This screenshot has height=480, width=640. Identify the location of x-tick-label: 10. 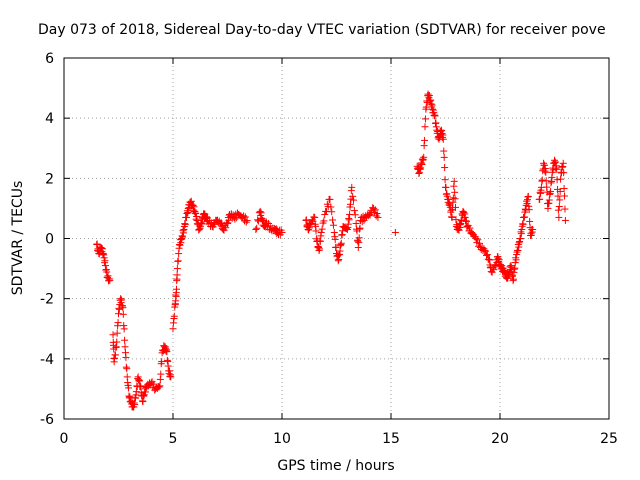
(282, 439).